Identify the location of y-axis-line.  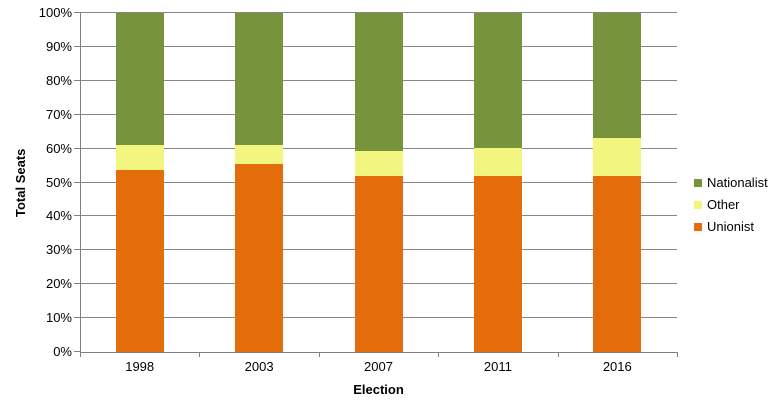
(80, 182).